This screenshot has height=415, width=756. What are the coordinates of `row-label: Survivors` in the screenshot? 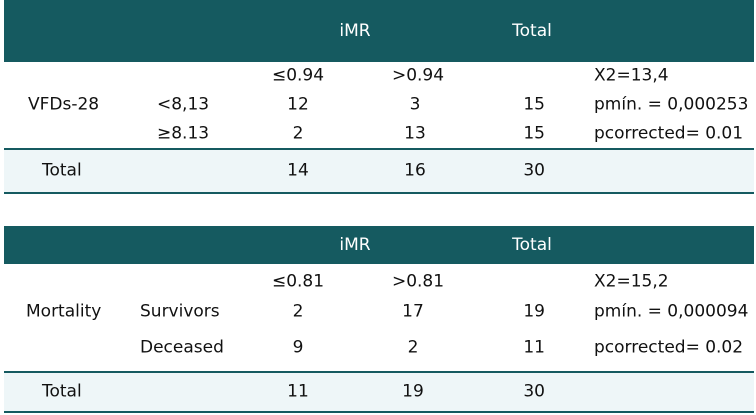 It's located at (180, 311).